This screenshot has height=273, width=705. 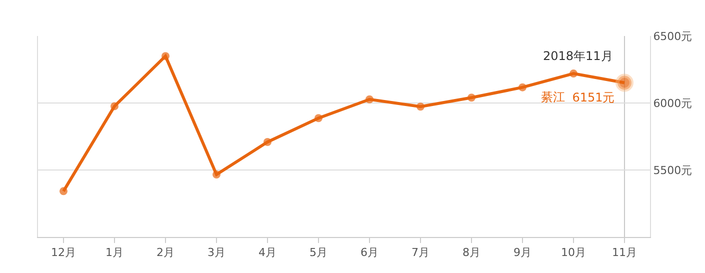 I want to click on x-tick-label: 4月, so click(x=267, y=253).